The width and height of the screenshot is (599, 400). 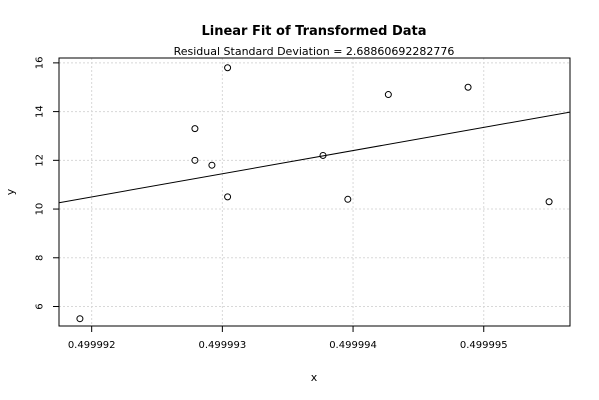 I want to click on x-axis-label: x, so click(x=314, y=377).